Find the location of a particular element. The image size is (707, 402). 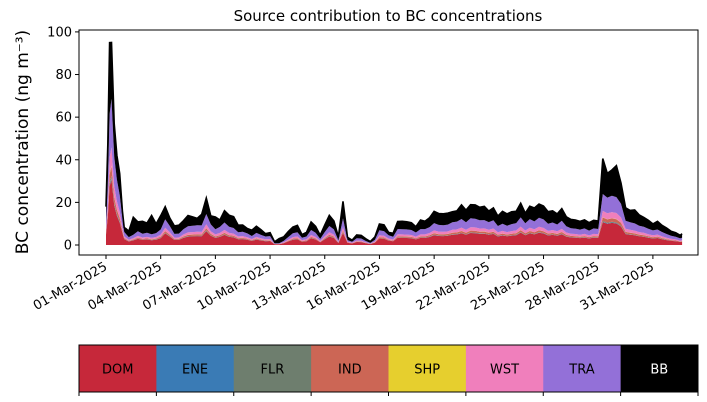

legend-swatch-bb is located at coordinates (659, 368).